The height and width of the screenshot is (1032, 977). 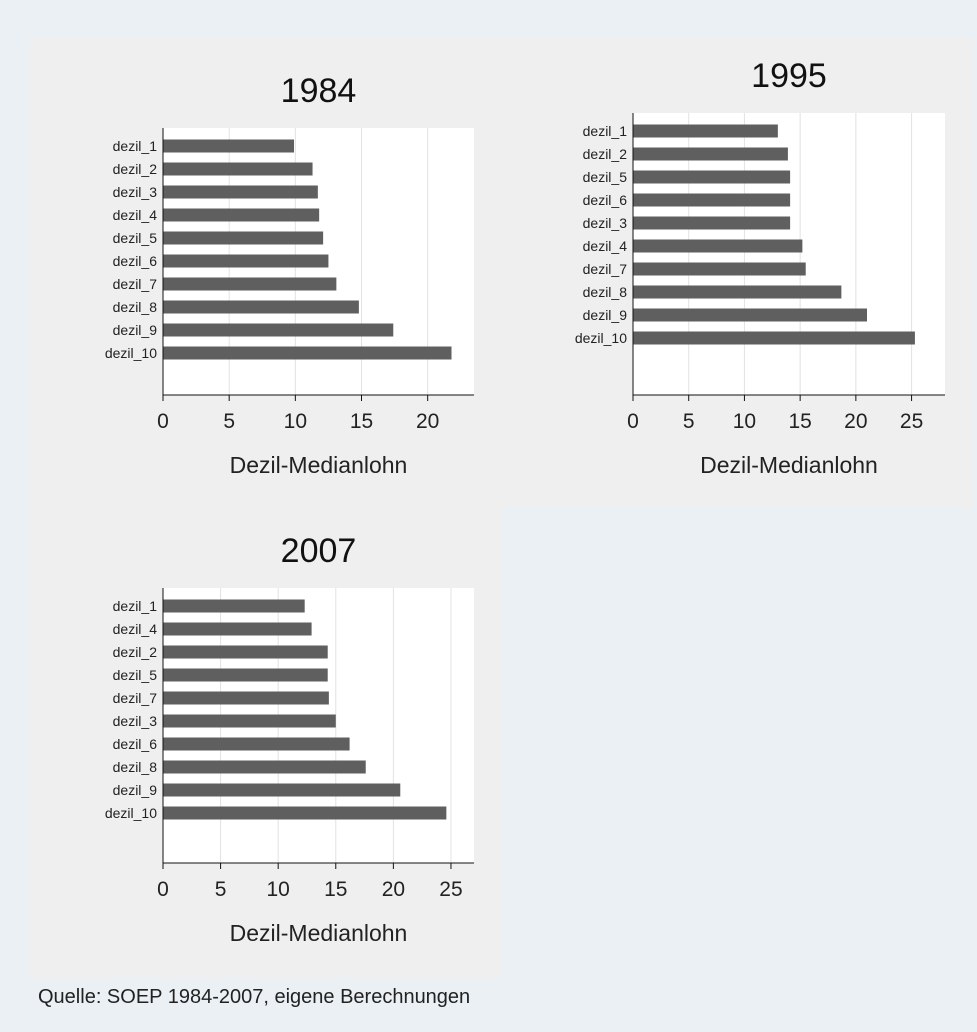 What do you see at coordinates (789, 465) in the screenshot?
I see `chart-1995-x-label: Dezil-Medianlohn` at bounding box center [789, 465].